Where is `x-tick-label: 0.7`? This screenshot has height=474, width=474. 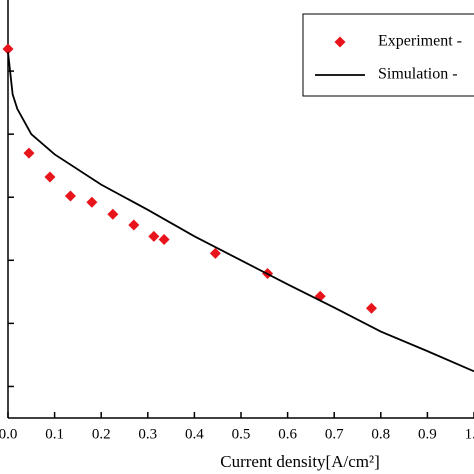
x-tick-label: 0.7 is located at coordinates (334, 434).